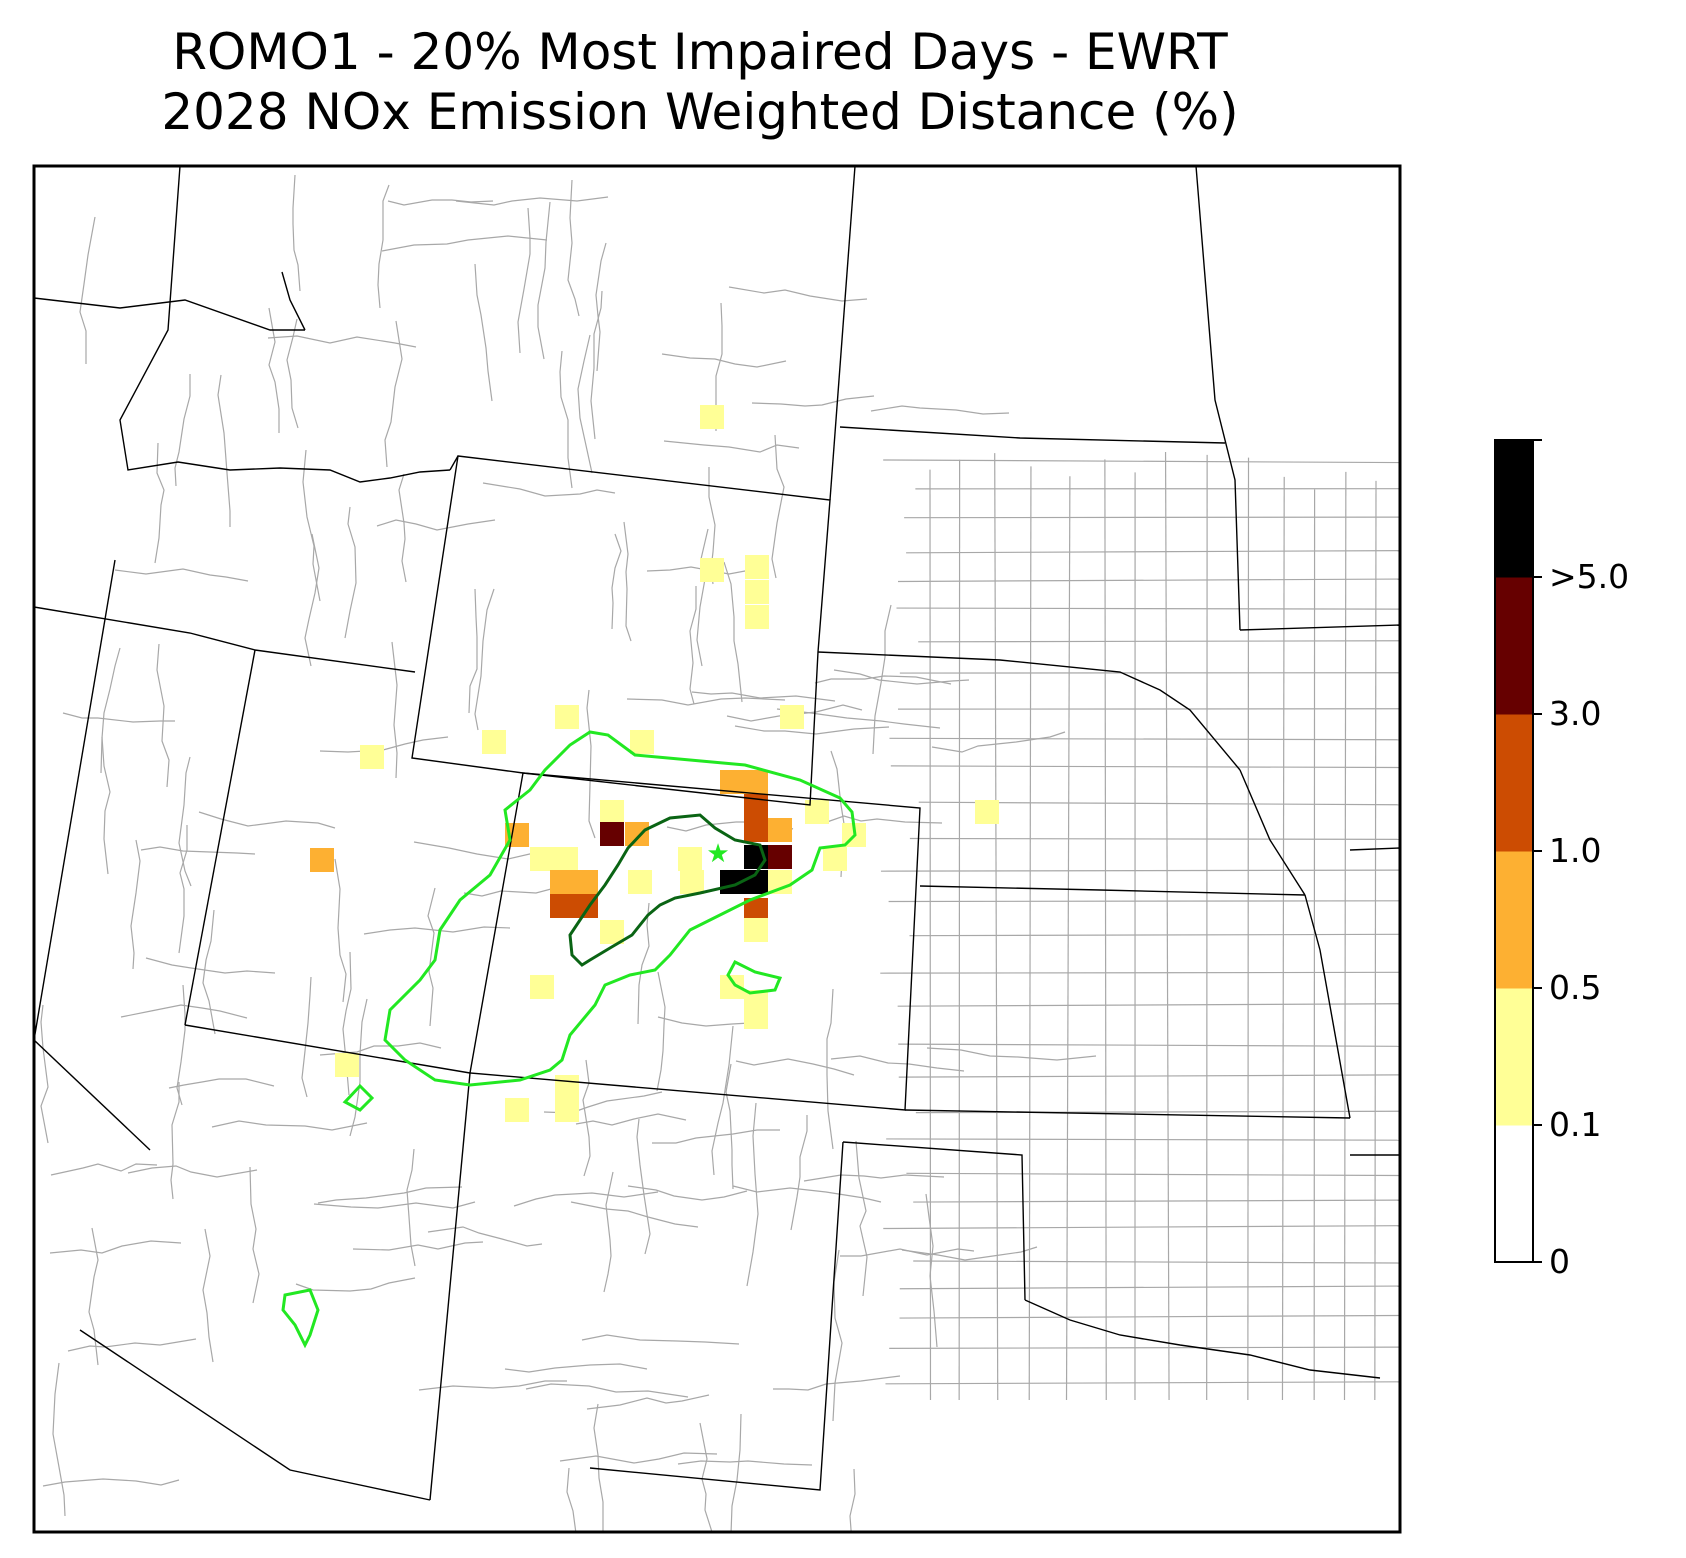 The width and height of the screenshot is (1686, 1558). Describe the element at coordinates (1202, 1339) in the screenshot. I see `state-line-ok-tx` at that location.